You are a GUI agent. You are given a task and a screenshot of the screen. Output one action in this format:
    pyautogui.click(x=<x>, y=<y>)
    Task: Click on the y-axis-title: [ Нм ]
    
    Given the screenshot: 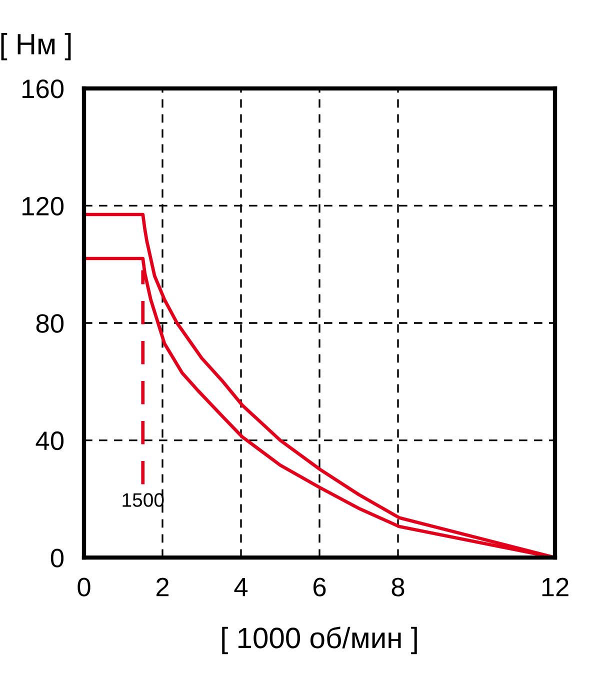 What is the action you would take?
    pyautogui.click(x=36, y=46)
    